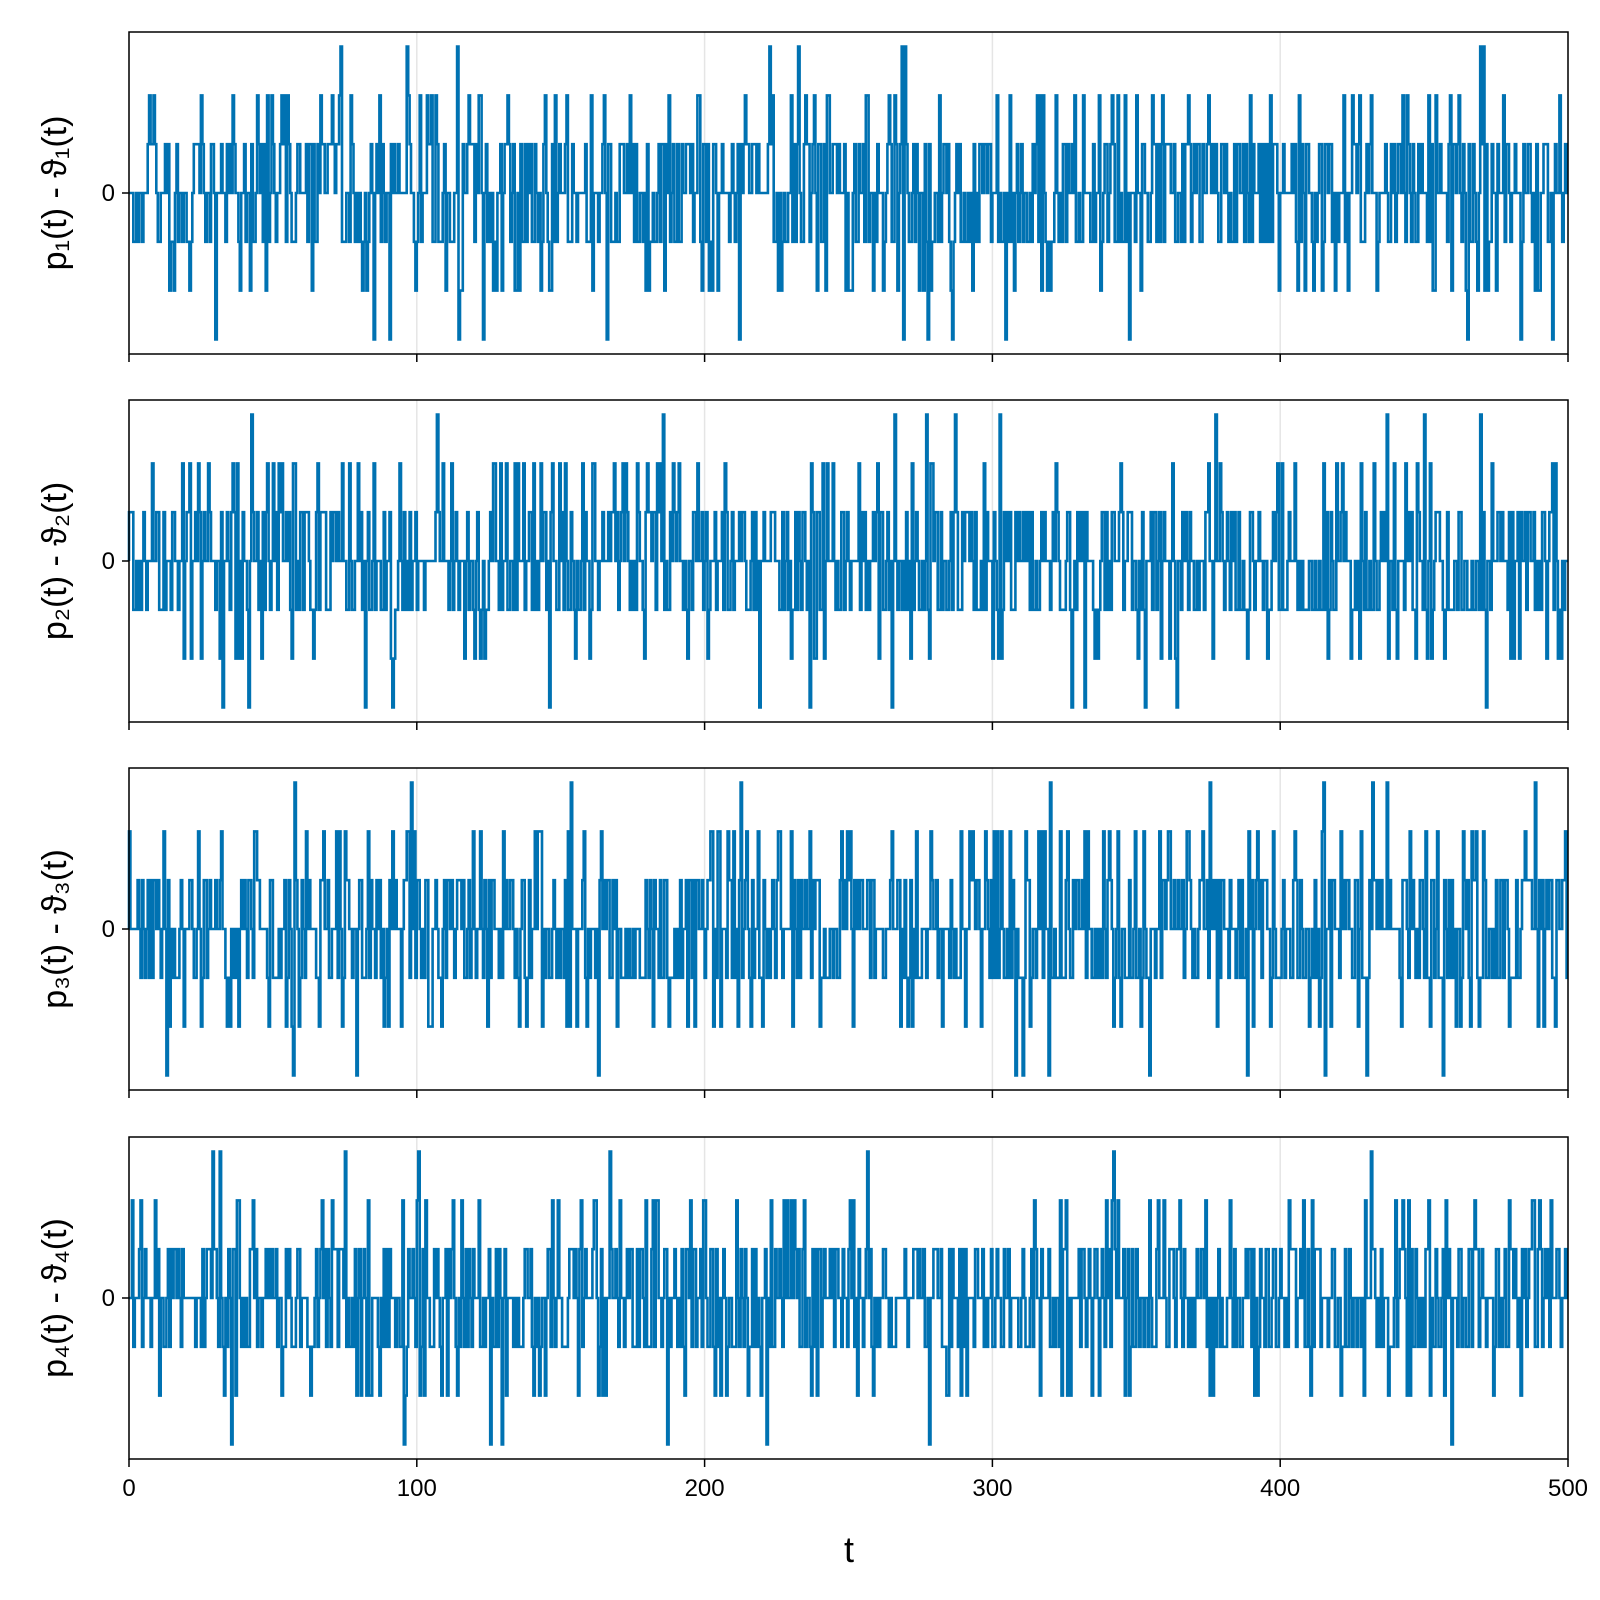 This screenshot has height=1600, width=1600. I want to click on x-tick-label: 500, so click(1568, 1488).